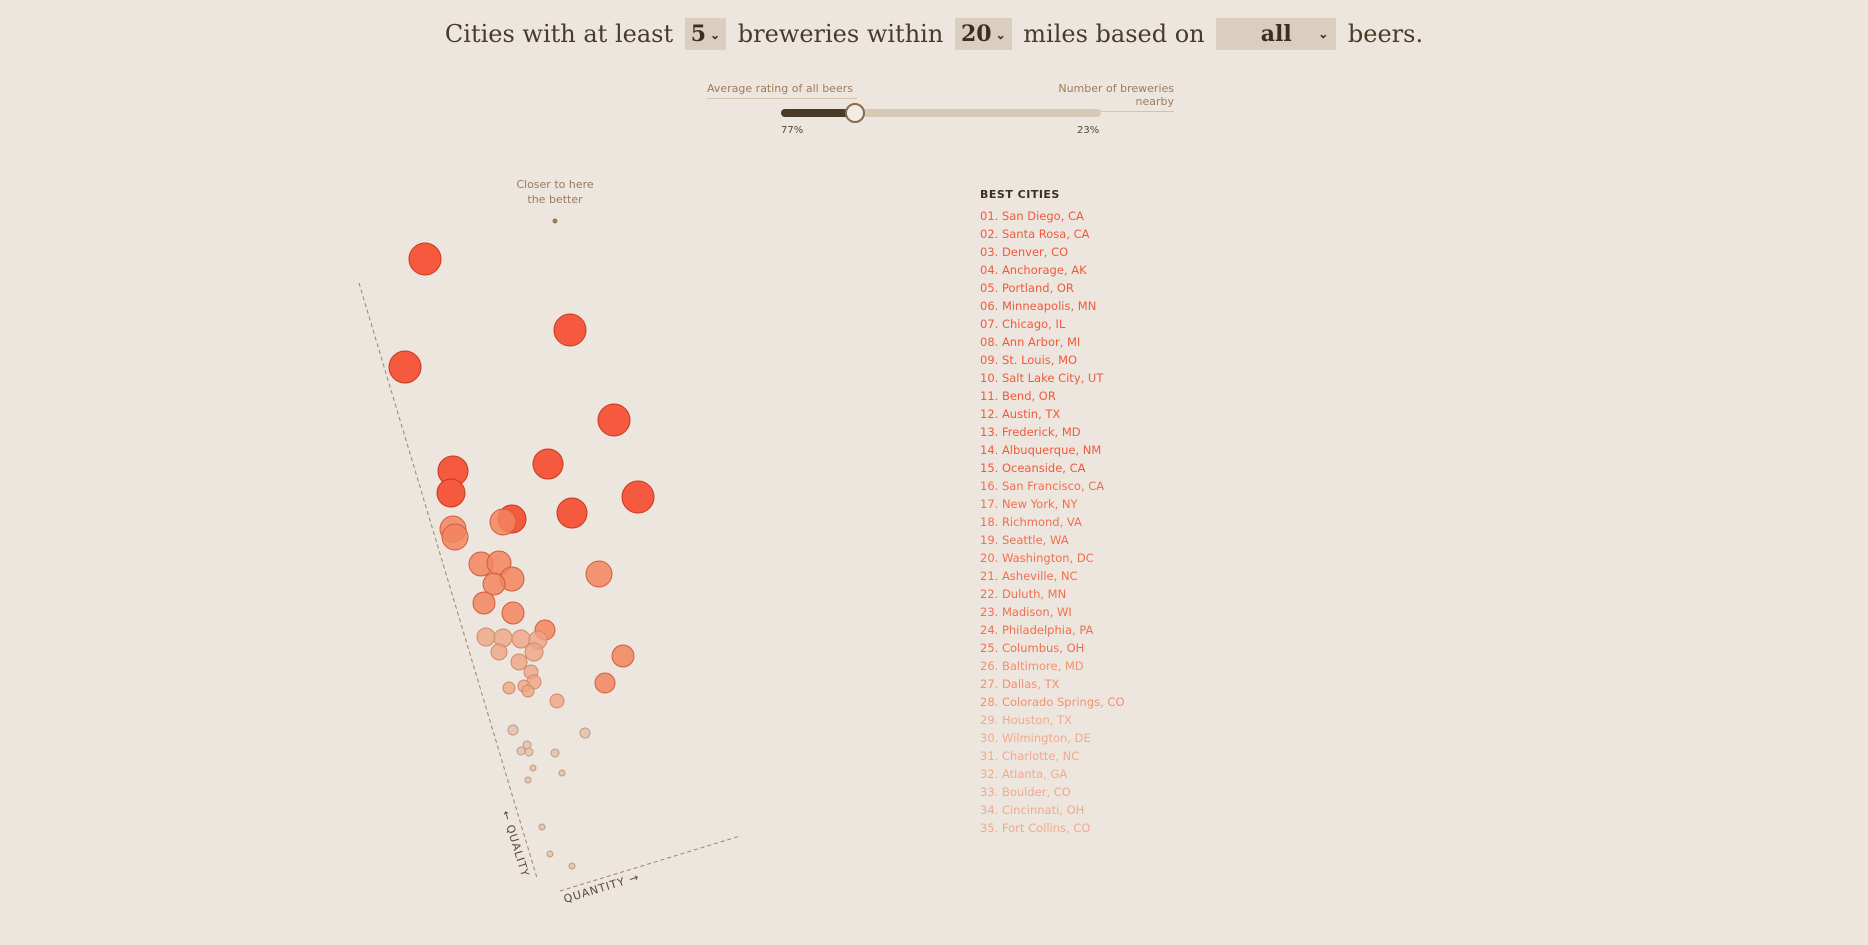  Describe the element at coordinates (1025, 792) in the screenshot. I see `city-list-item: 33. Boulder, CO` at that location.